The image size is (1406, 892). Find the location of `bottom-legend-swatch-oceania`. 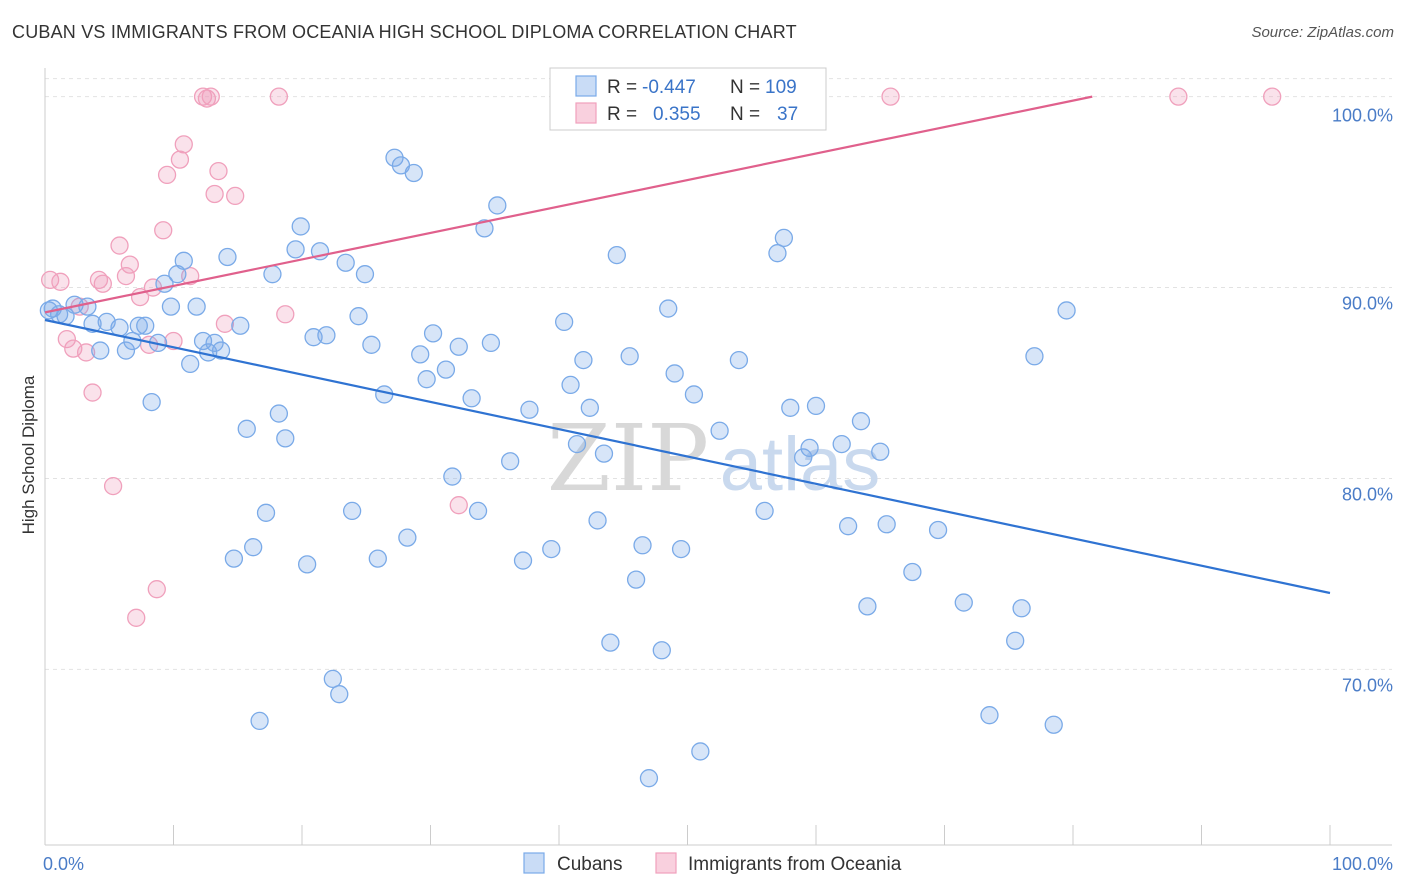

bottom-legend-swatch-oceania is located at coordinates (666, 863).